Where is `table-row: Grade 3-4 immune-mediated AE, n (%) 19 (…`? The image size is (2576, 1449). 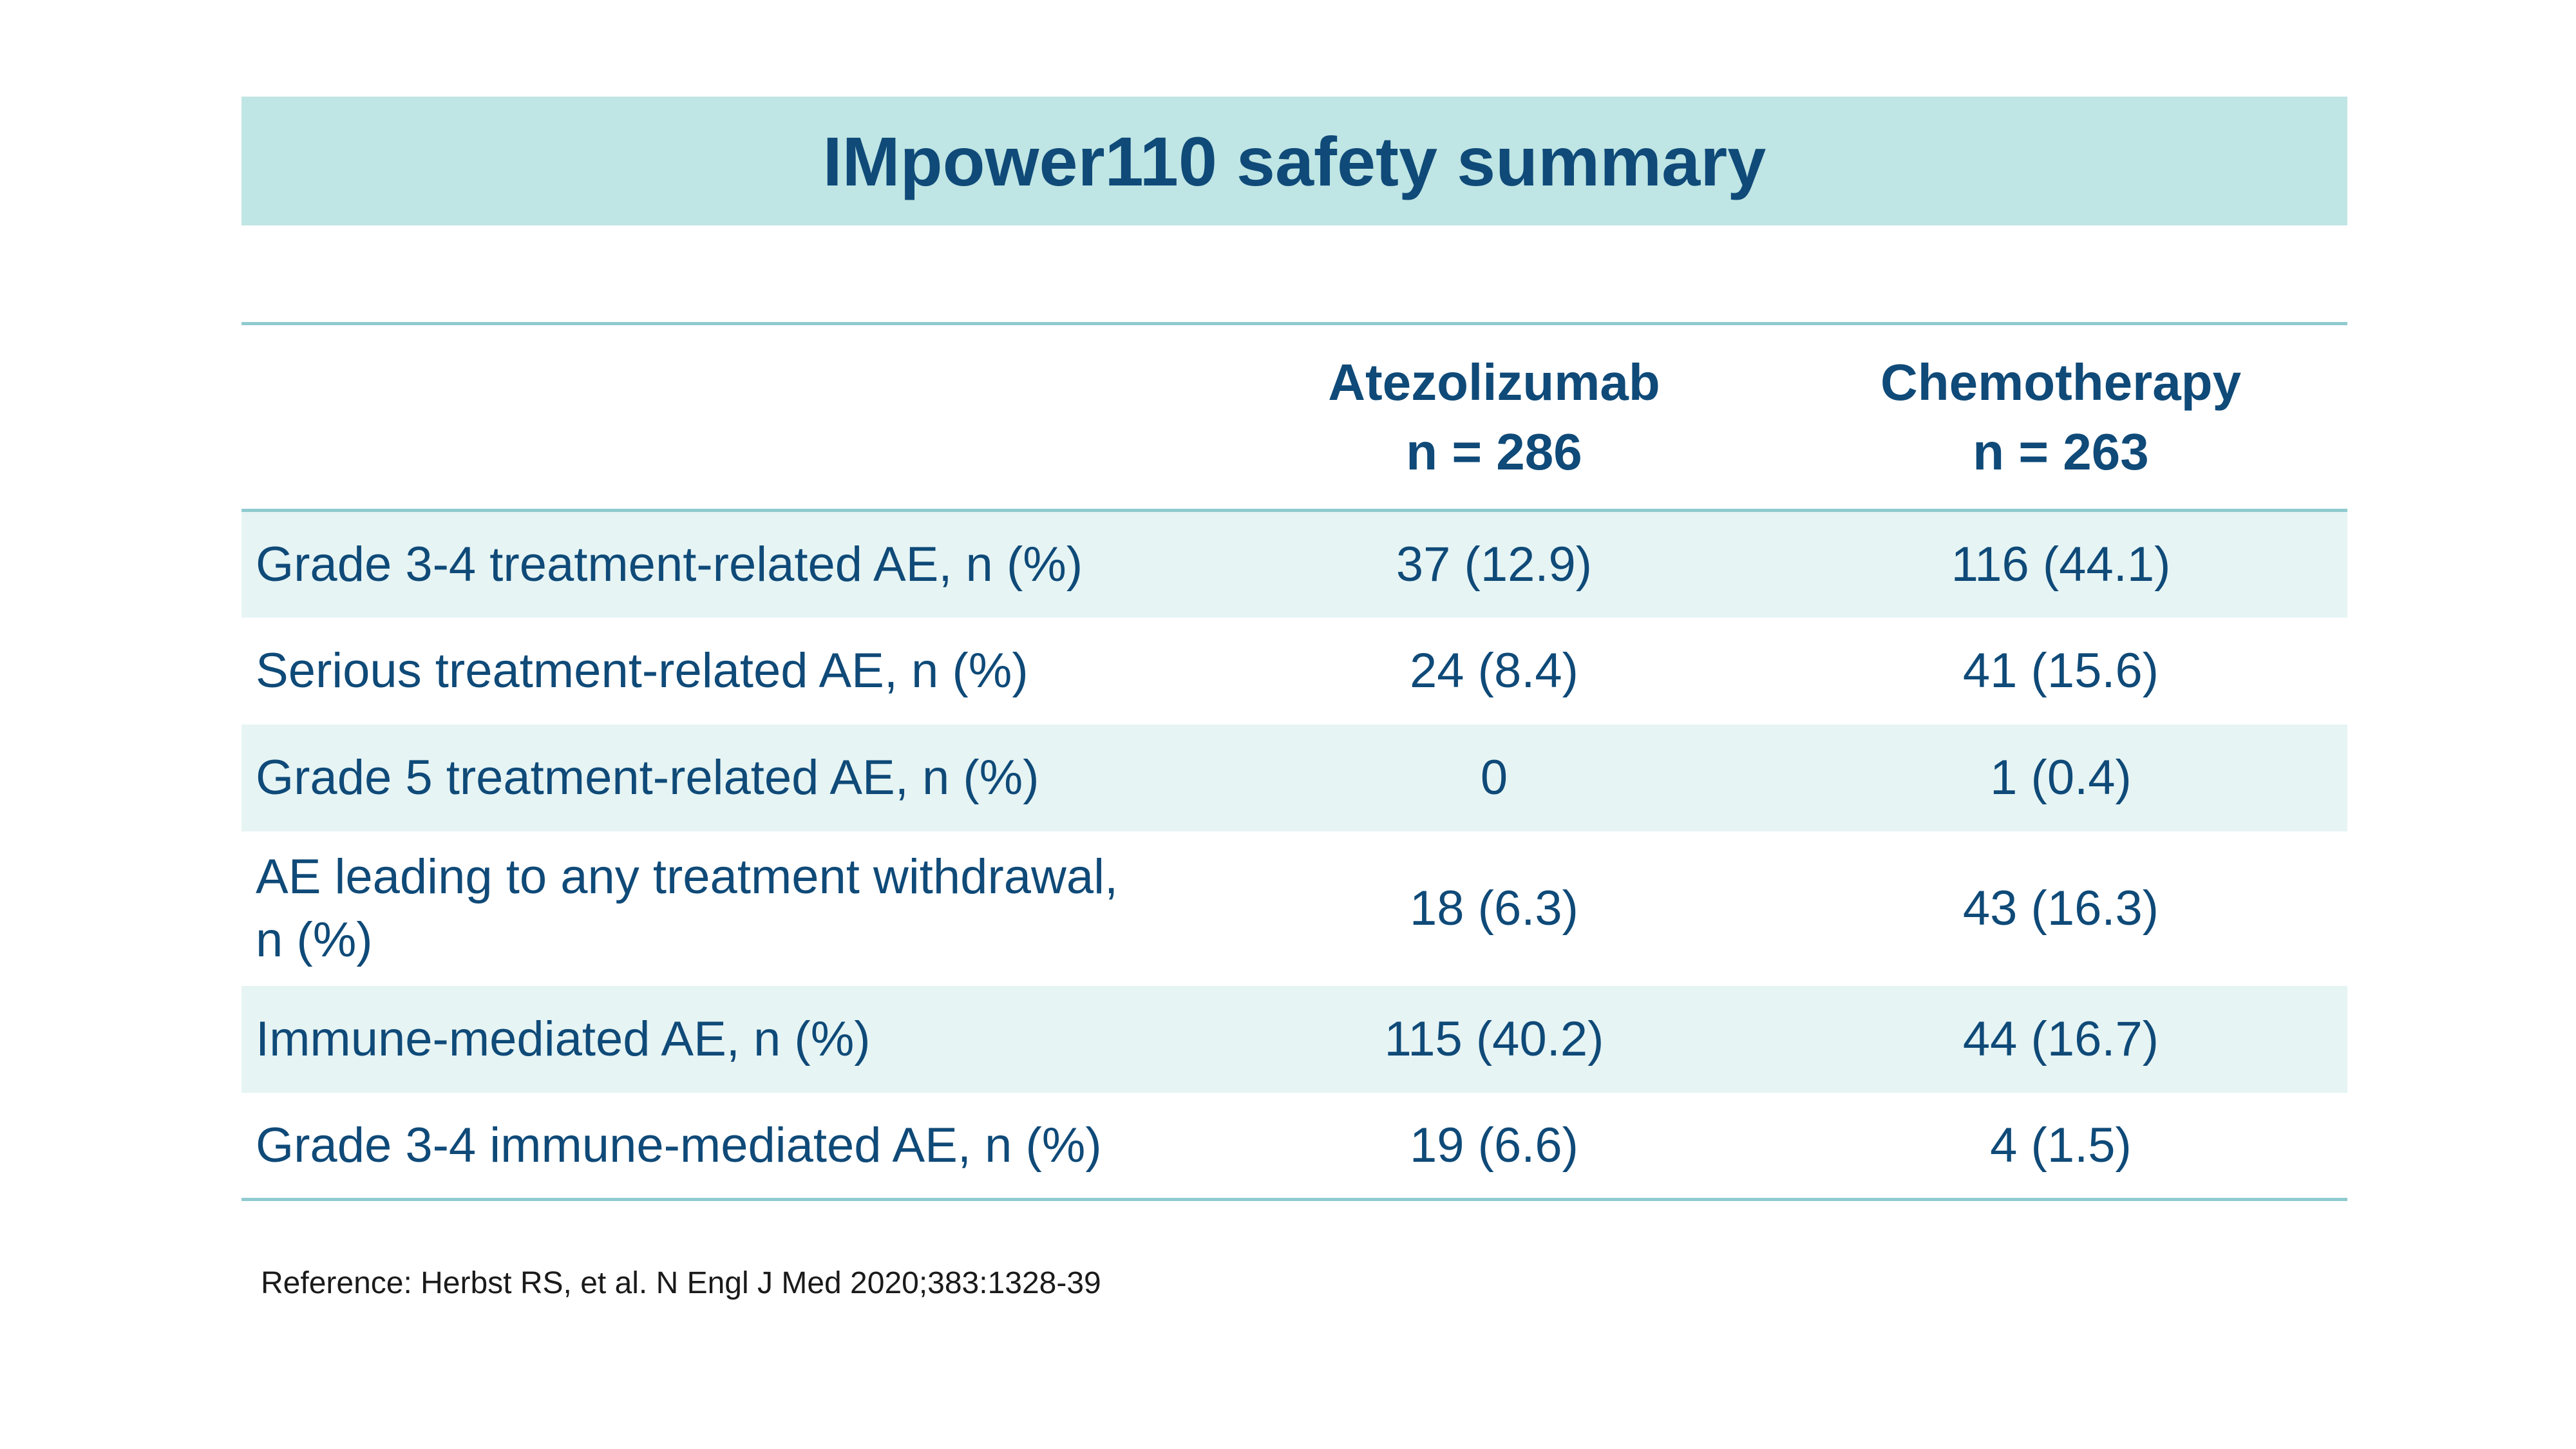 table-row: Grade 3-4 immune-mediated AE, n (%) 19 (… is located at coordinates (1294, 1146).